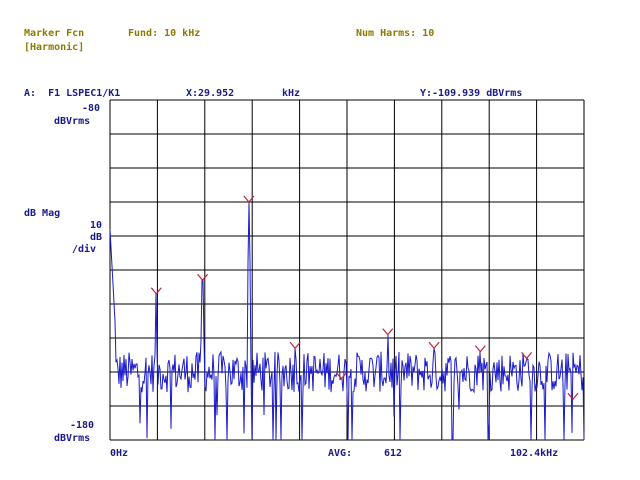 The height and width of the screenshot is (480, 640). I want to click on y-readout: Y:-109.939 dBVrms, so click(471, 93).